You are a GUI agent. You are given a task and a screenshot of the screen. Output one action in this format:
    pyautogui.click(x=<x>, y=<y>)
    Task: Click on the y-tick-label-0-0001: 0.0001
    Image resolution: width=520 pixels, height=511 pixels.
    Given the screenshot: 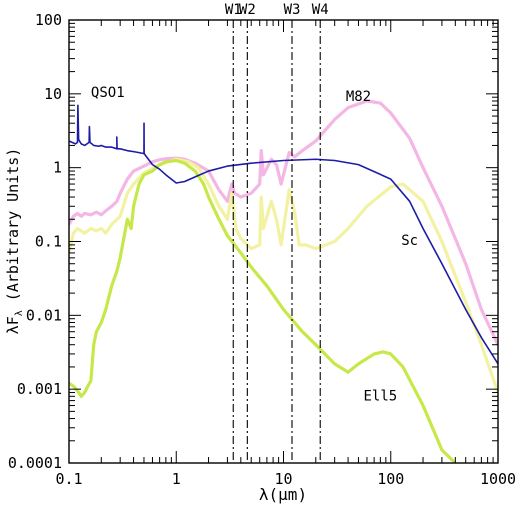 What is the action you would take?
    pyautogui.click(x=35, y=463)
    